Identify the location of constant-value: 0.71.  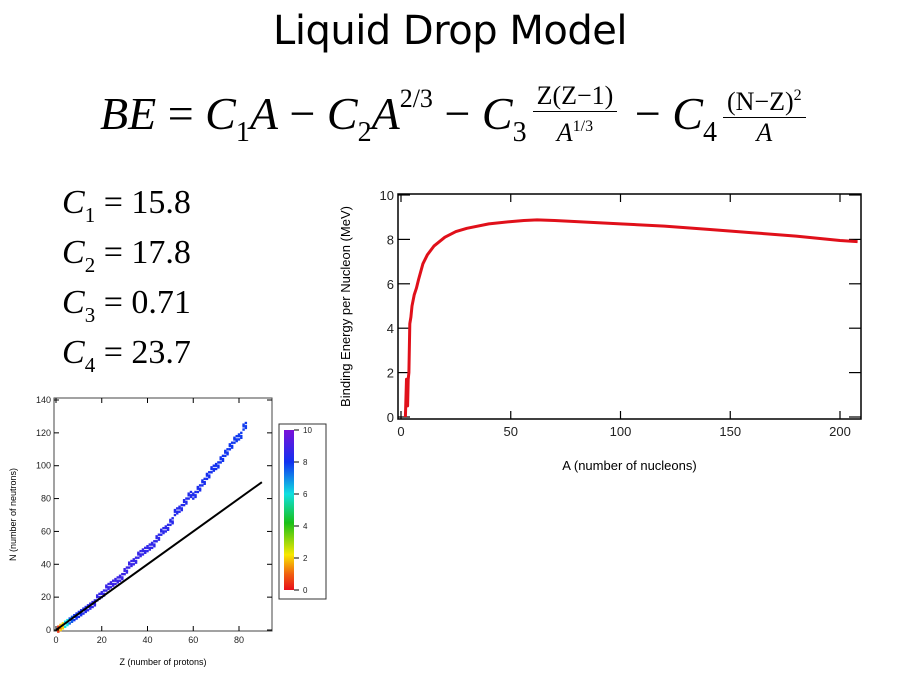
(161, 302).